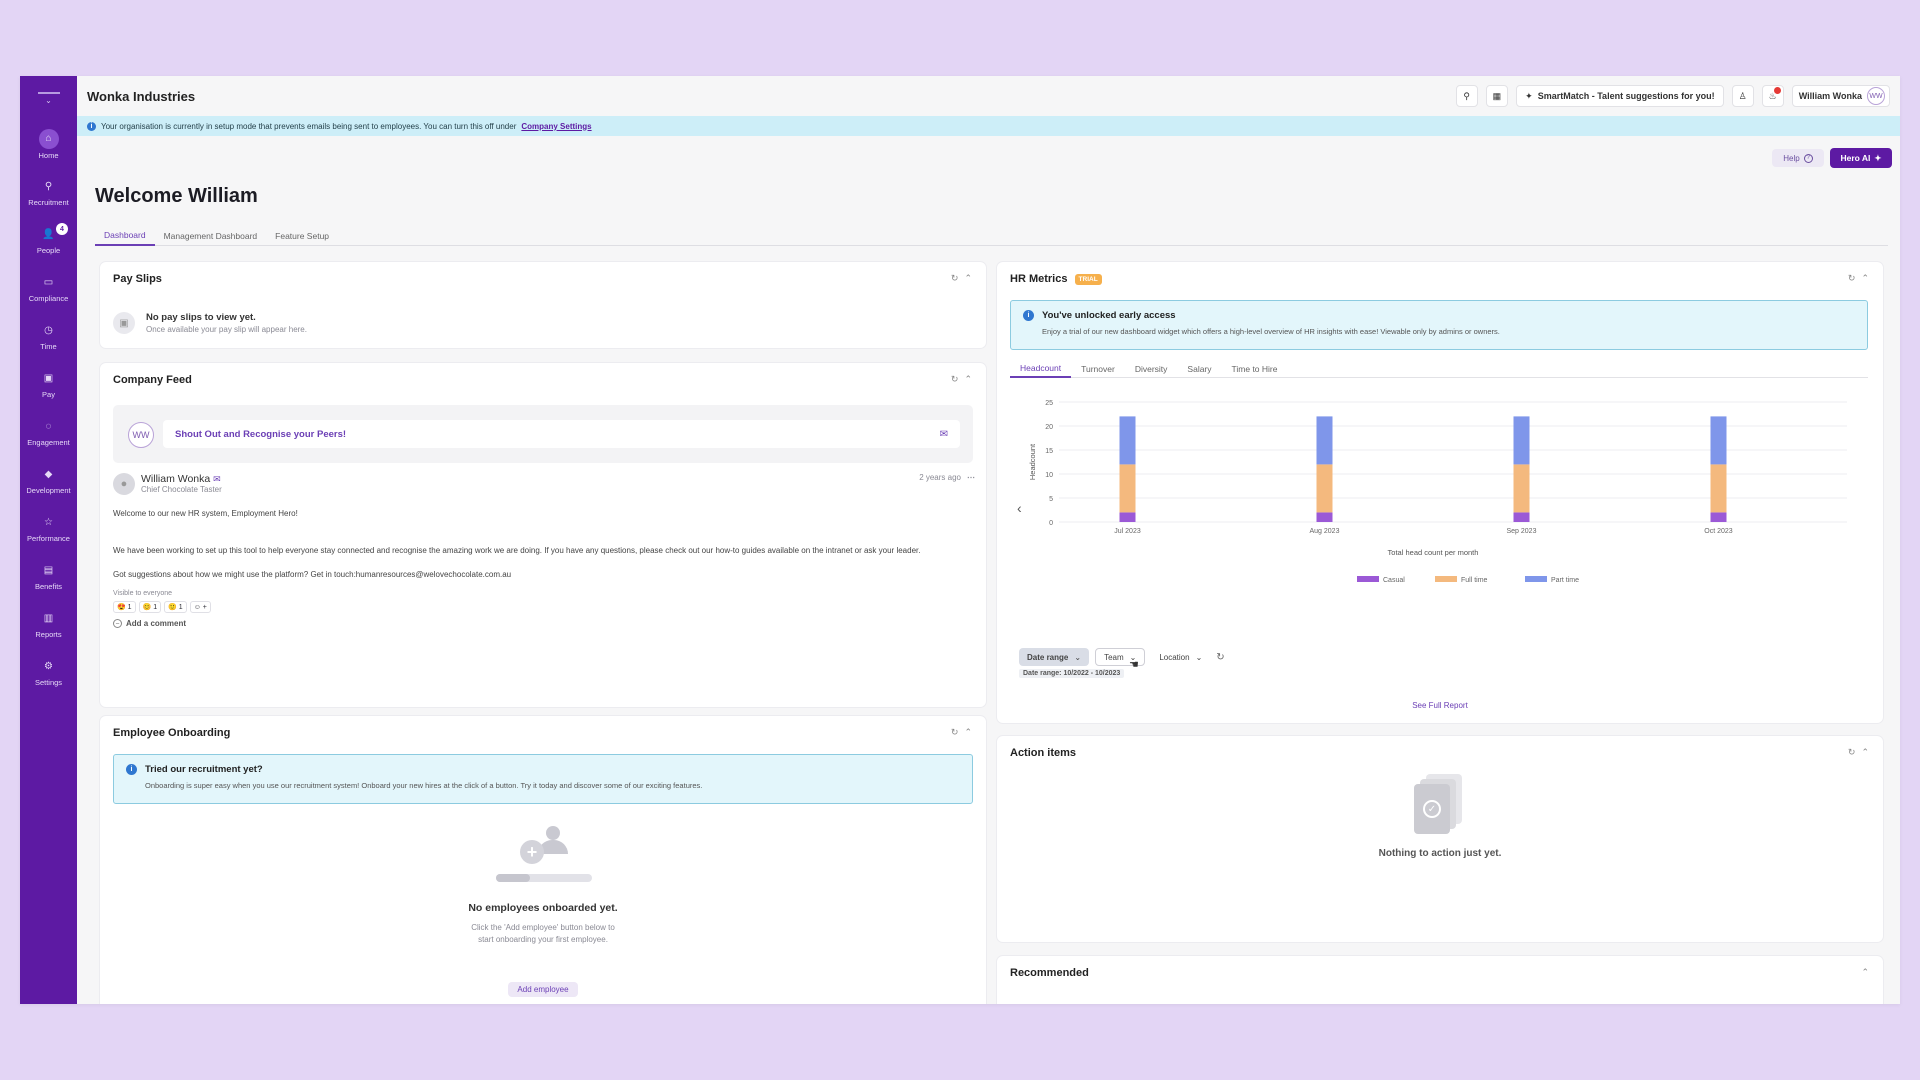 This screenshot has height=1080, width=1920. I want to click on tab-management-dashboard: Management Dashboard, so click(210, 236).